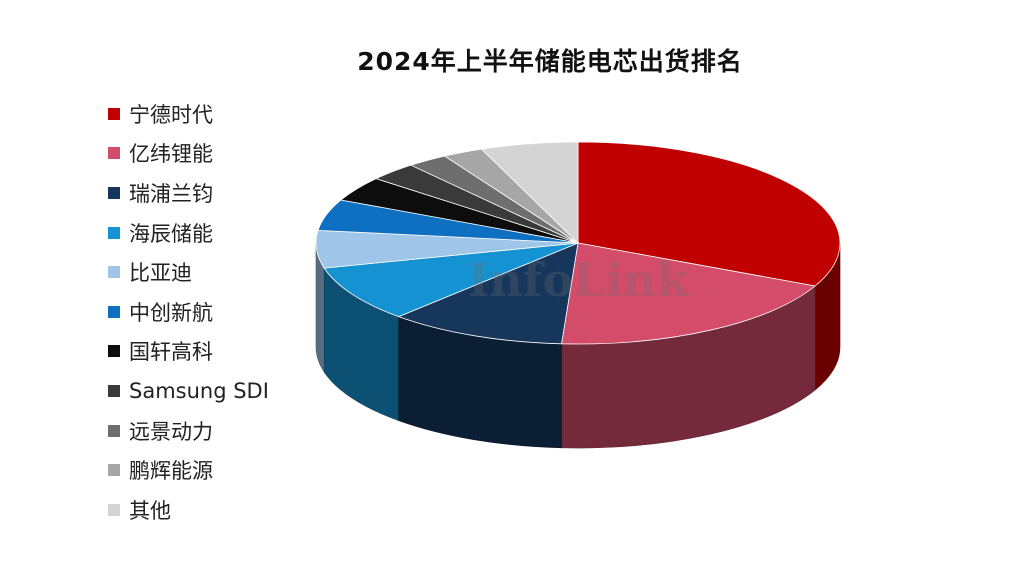 The image size is (1019, 567). Describe the element at coordinates (171, 431) in the screenshot. I see `legend-label: 远景动力` at that location.